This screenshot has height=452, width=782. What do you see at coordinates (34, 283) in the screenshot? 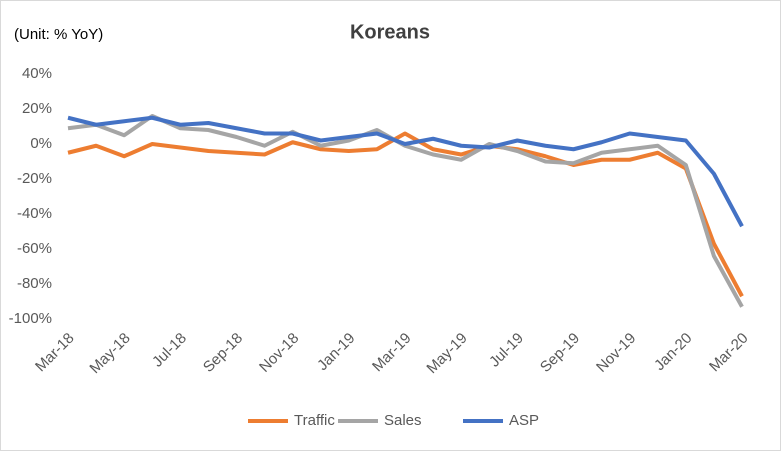
I see `y-tick-label: -80%` at bounding box center [34, 283].